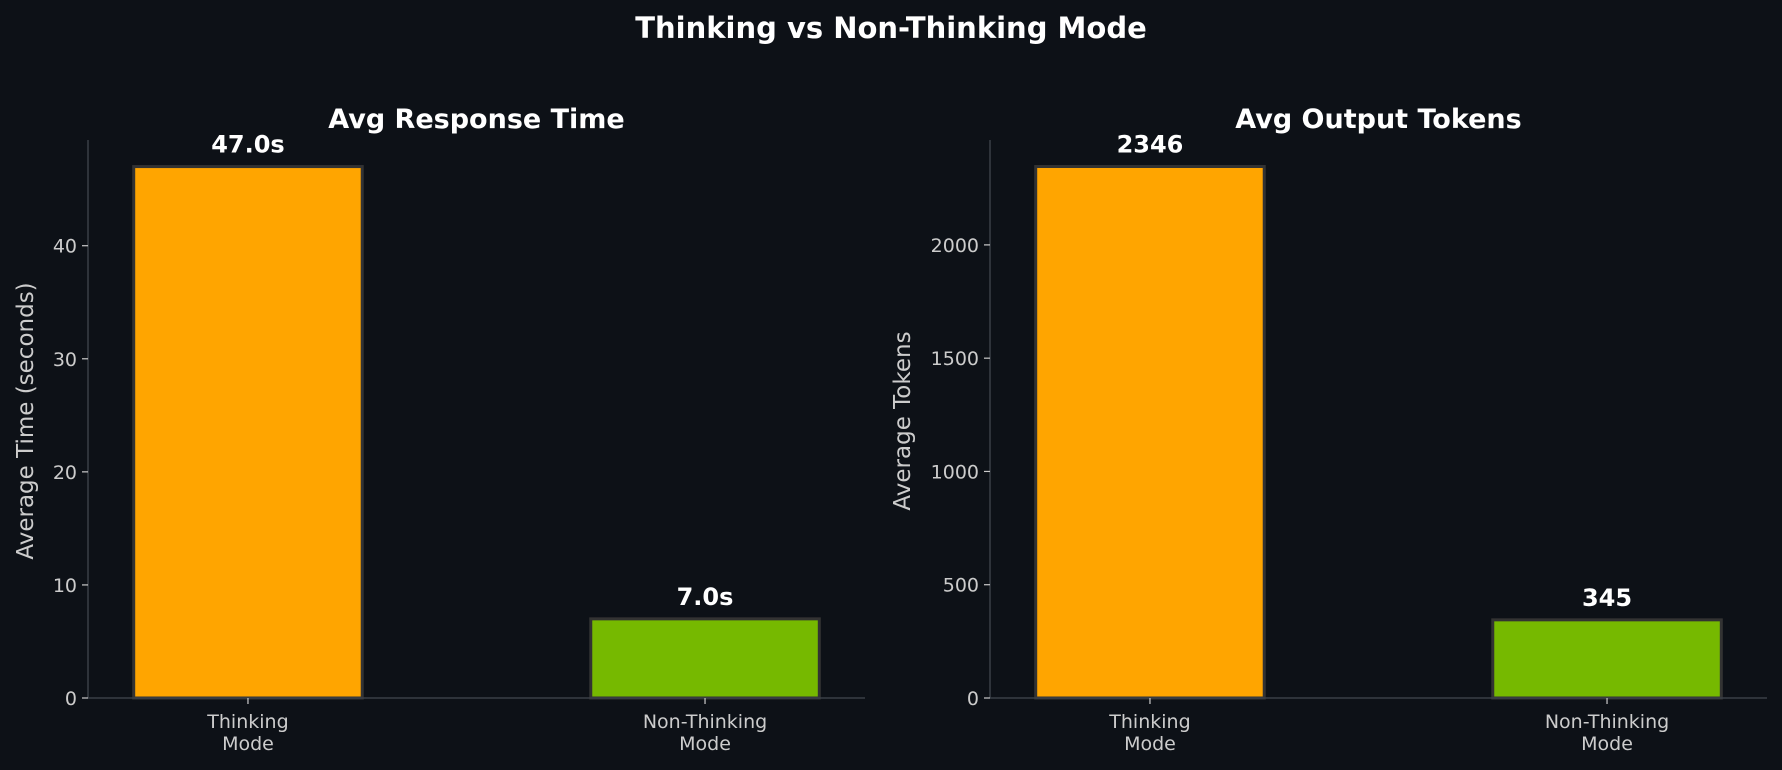  What do you see at coordinates (476, 119) in the screenshot?
I see `subplot-title: Avg Response Time` at bounding box center [476, 119].